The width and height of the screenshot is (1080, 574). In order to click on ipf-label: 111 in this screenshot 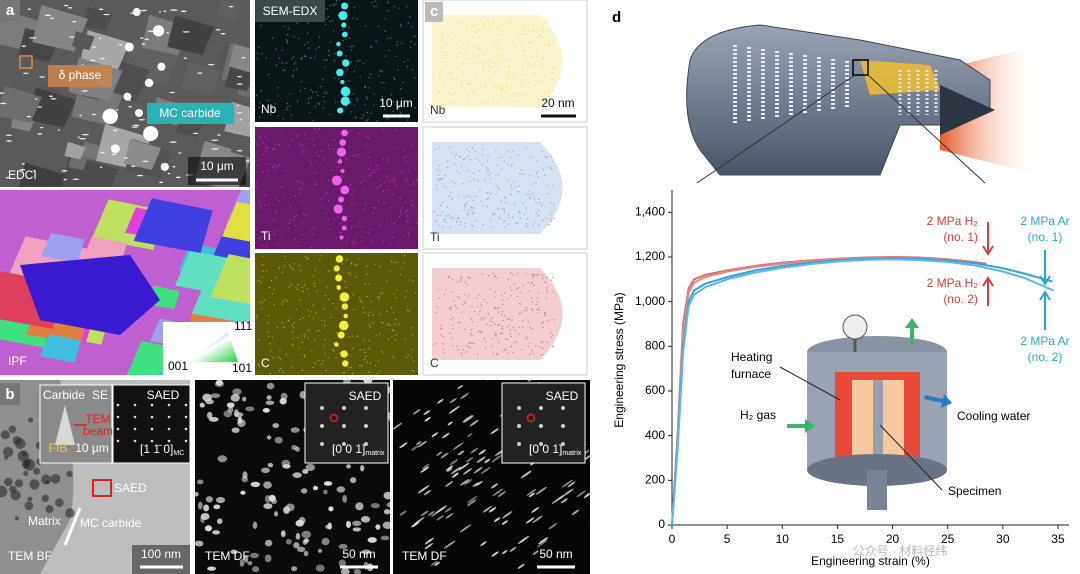, I will do `click(243, 326)`.